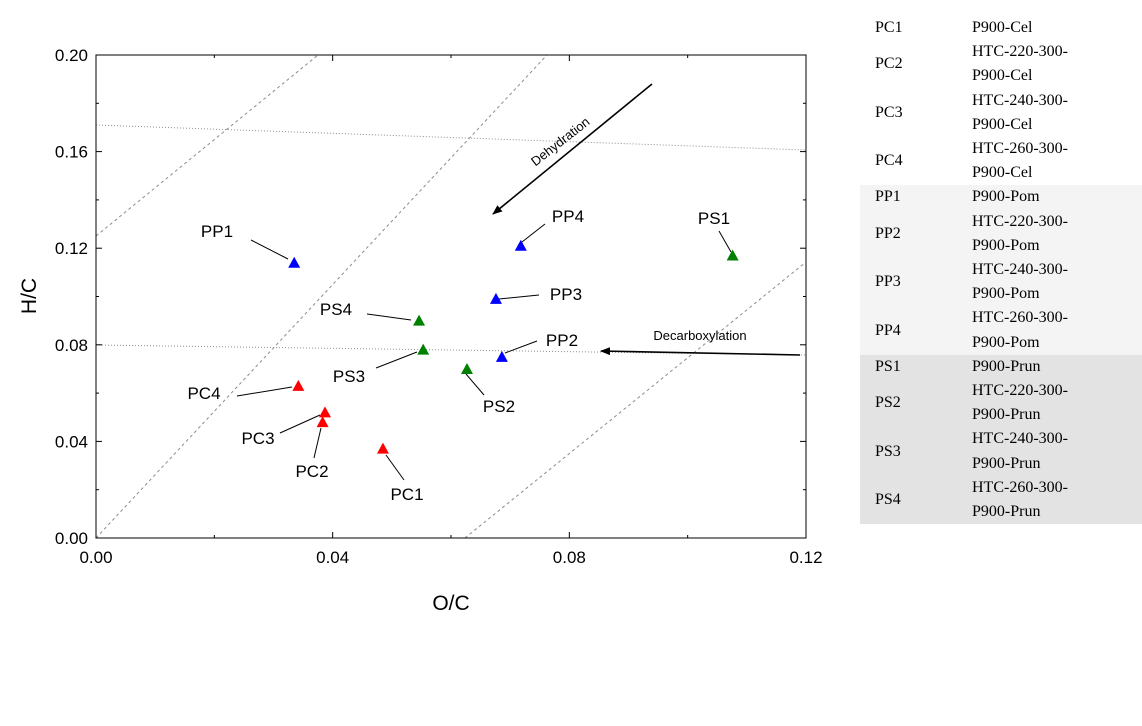 This screenshot has height=726, width=1142. I want to click on legend-row-PS4: PS4 HTC-260-300-, so click(1001, 491).